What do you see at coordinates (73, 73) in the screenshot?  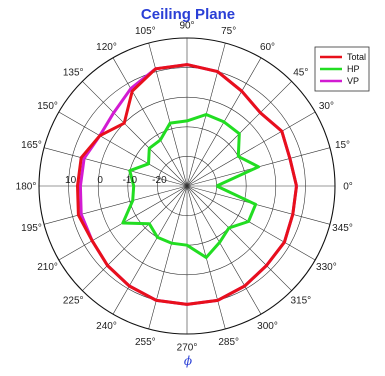 I see `angle-tick-label-135: 135°` at bounding box center [73, 73].